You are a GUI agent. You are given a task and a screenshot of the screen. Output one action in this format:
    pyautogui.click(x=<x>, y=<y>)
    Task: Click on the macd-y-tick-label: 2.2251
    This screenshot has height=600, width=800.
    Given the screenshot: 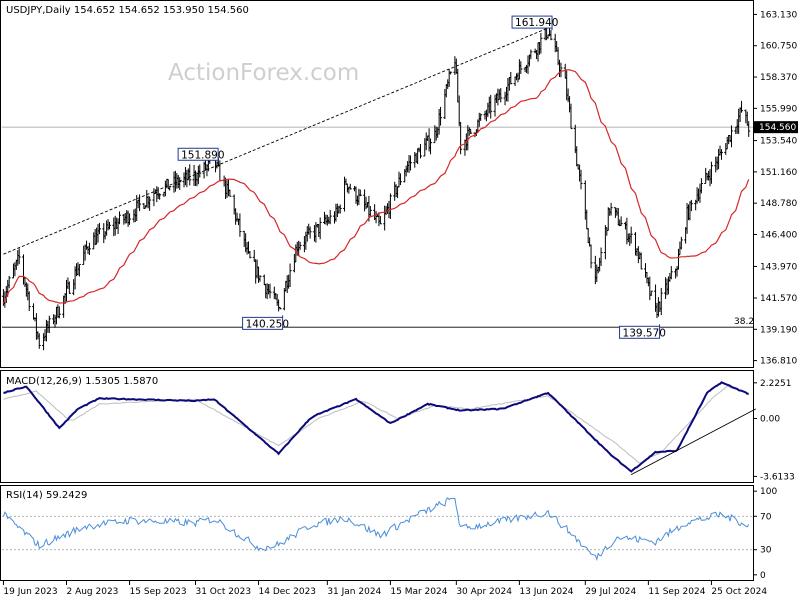 What is the action you would take?
    pyautogui.click(x=776, y=384)
    